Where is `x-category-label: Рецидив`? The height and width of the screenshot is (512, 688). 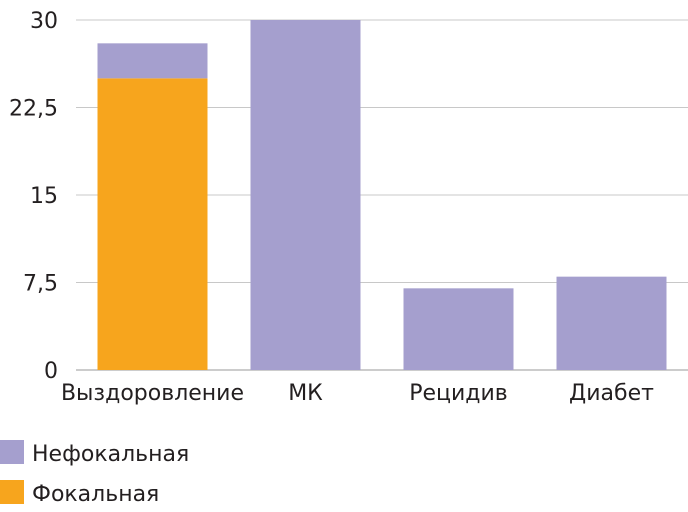
x-category-label: Рецидив is located at coordinates (458, 393).